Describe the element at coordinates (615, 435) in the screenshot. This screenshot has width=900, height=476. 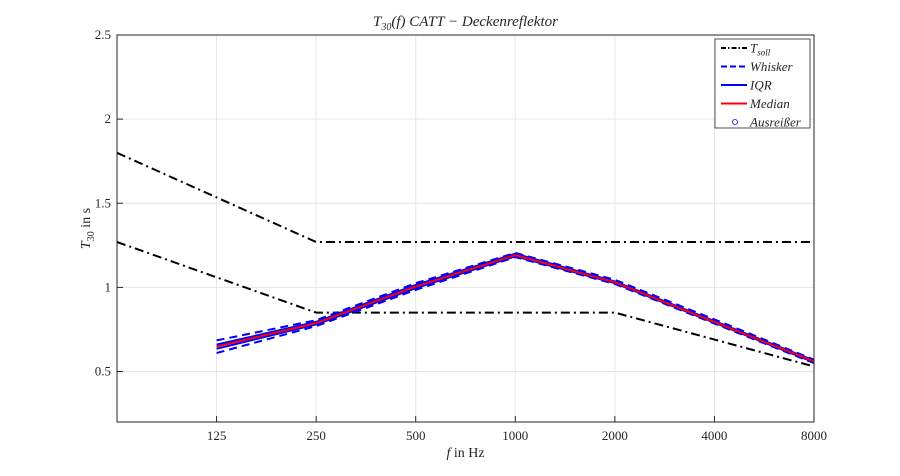
I see `x-tick-label: 2000` at that location.